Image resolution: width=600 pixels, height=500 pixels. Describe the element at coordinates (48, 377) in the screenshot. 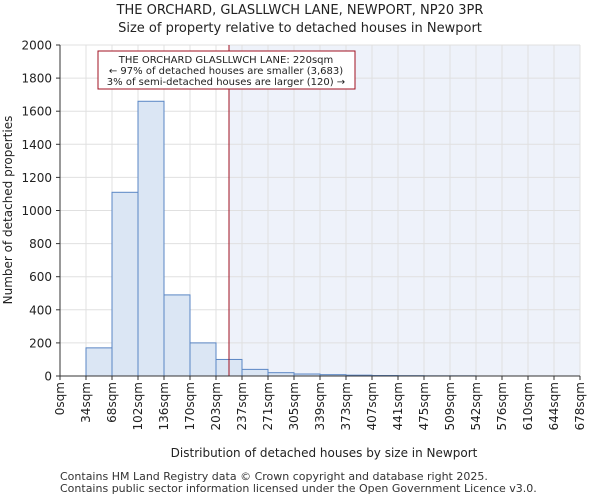

I see `y-tick-label: 0` at that location.